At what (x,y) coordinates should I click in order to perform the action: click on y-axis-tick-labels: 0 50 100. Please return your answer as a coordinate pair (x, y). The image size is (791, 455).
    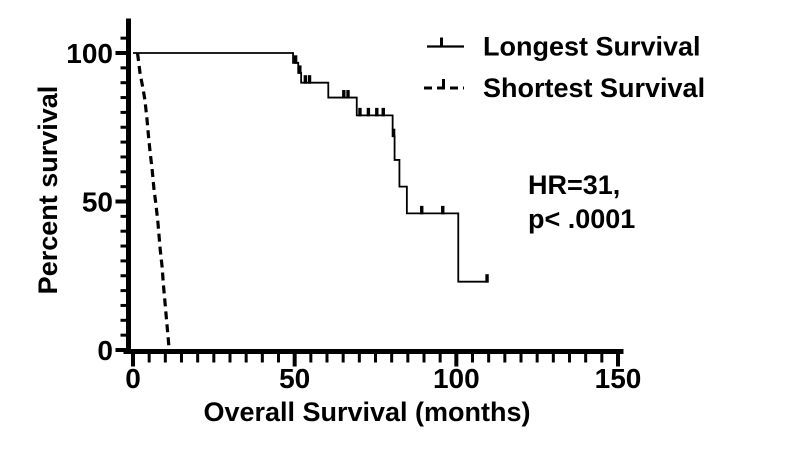
    Looking at the image, I should click on (89, 202).